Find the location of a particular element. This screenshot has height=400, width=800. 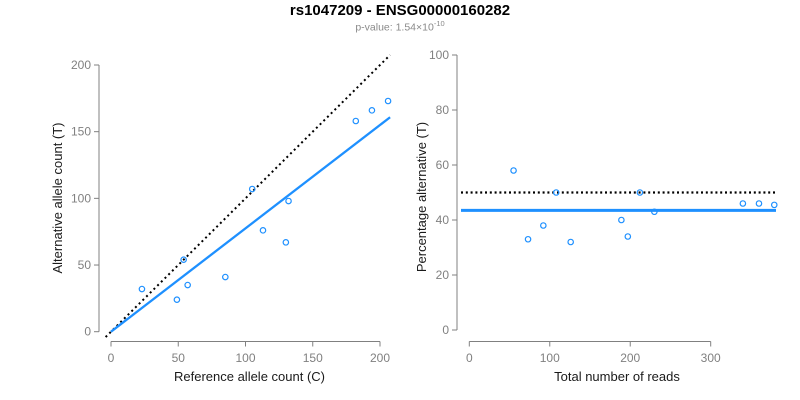

y-tick-label: 50 is located at coordinates (85, 265).